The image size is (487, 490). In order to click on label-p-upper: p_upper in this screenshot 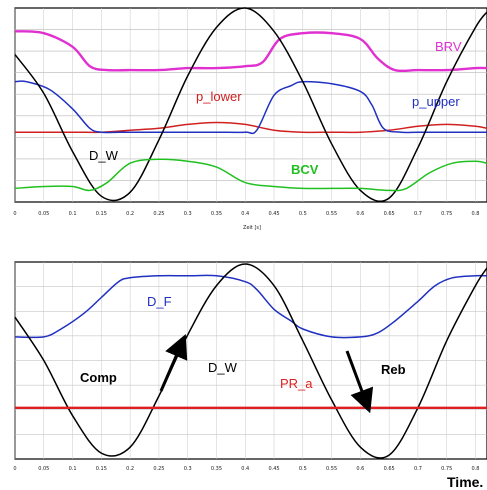, I will do `click(436, 101)`.